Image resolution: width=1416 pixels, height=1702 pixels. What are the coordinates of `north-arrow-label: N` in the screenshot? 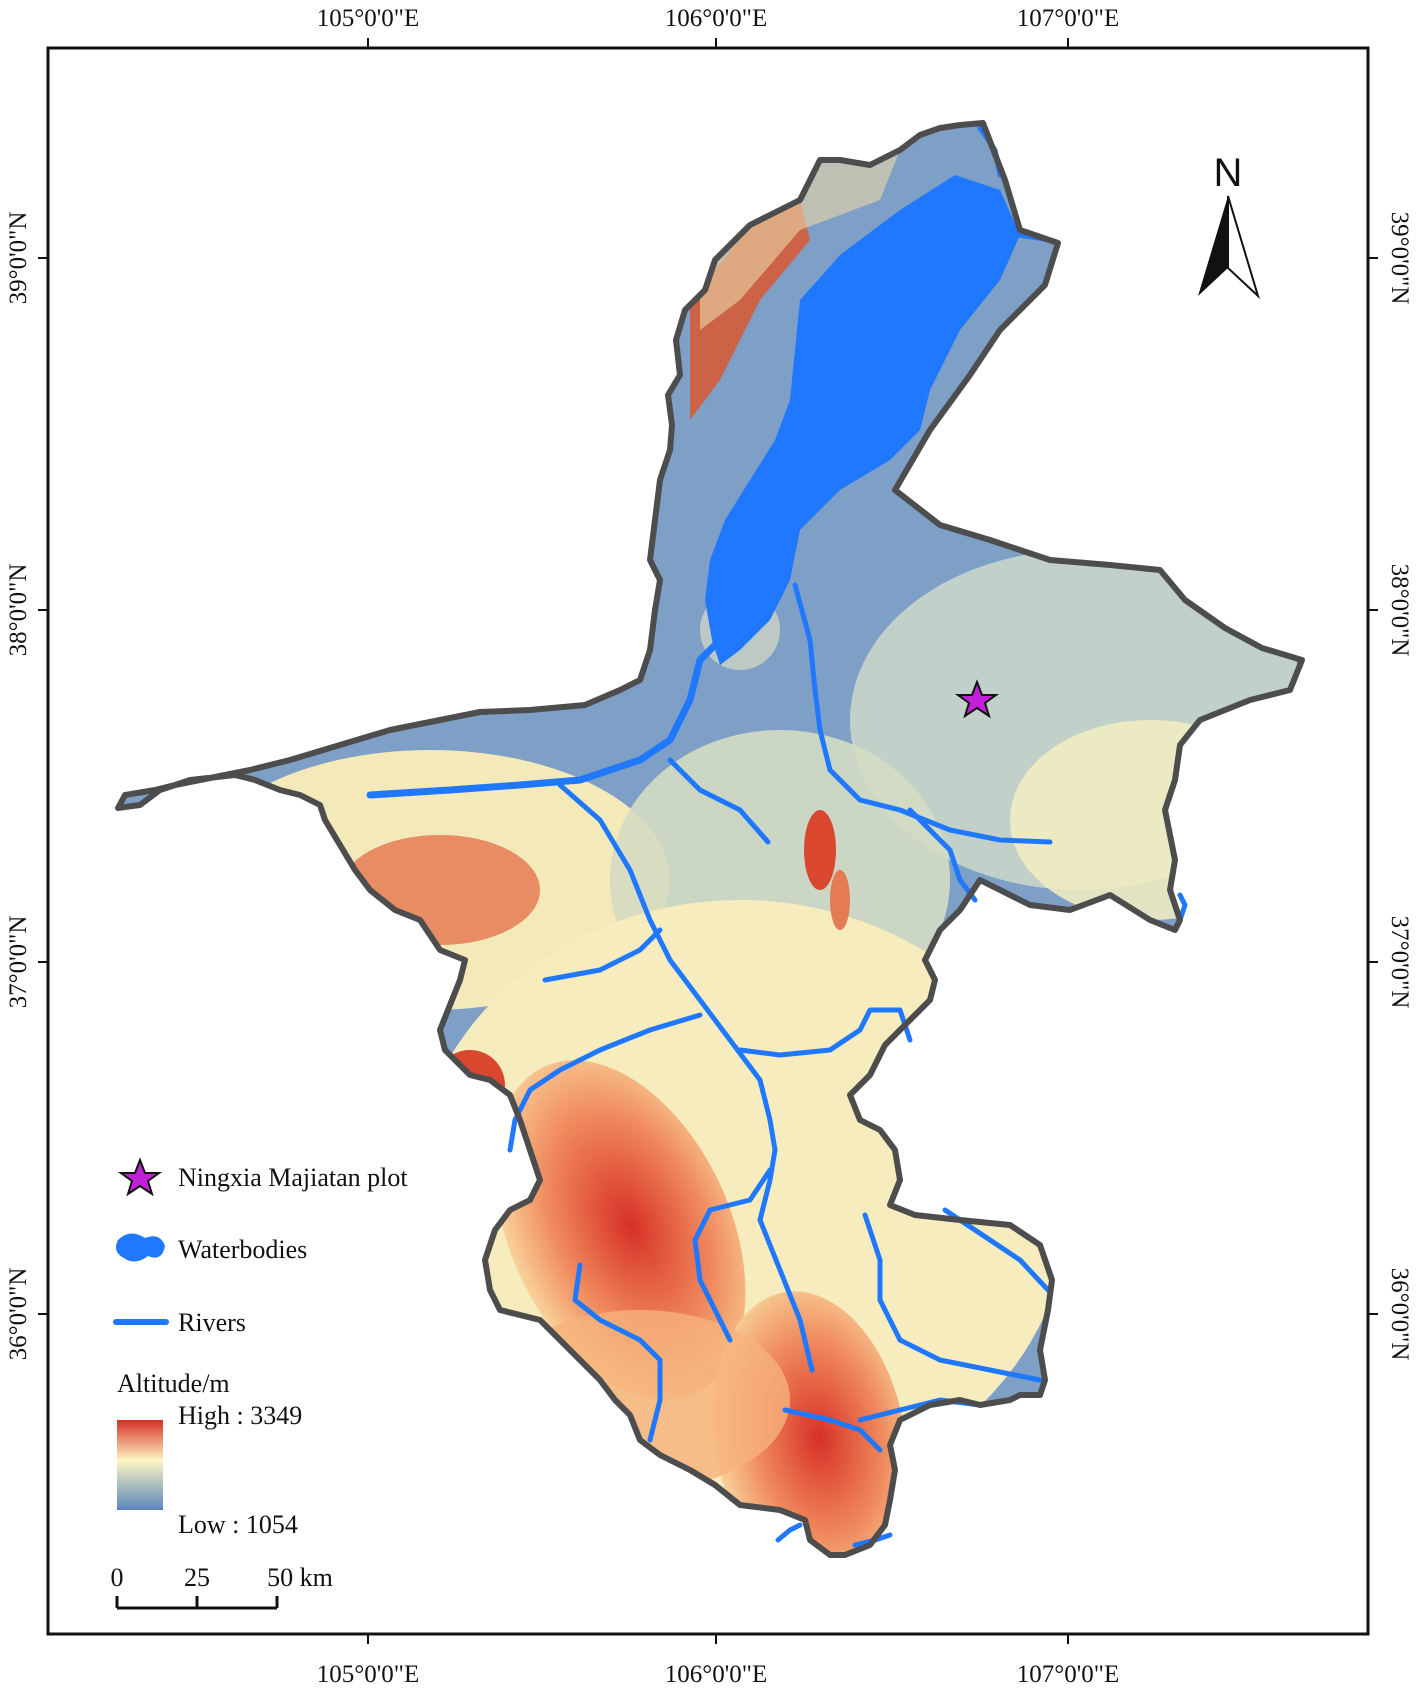 It's located at (1228, 173).